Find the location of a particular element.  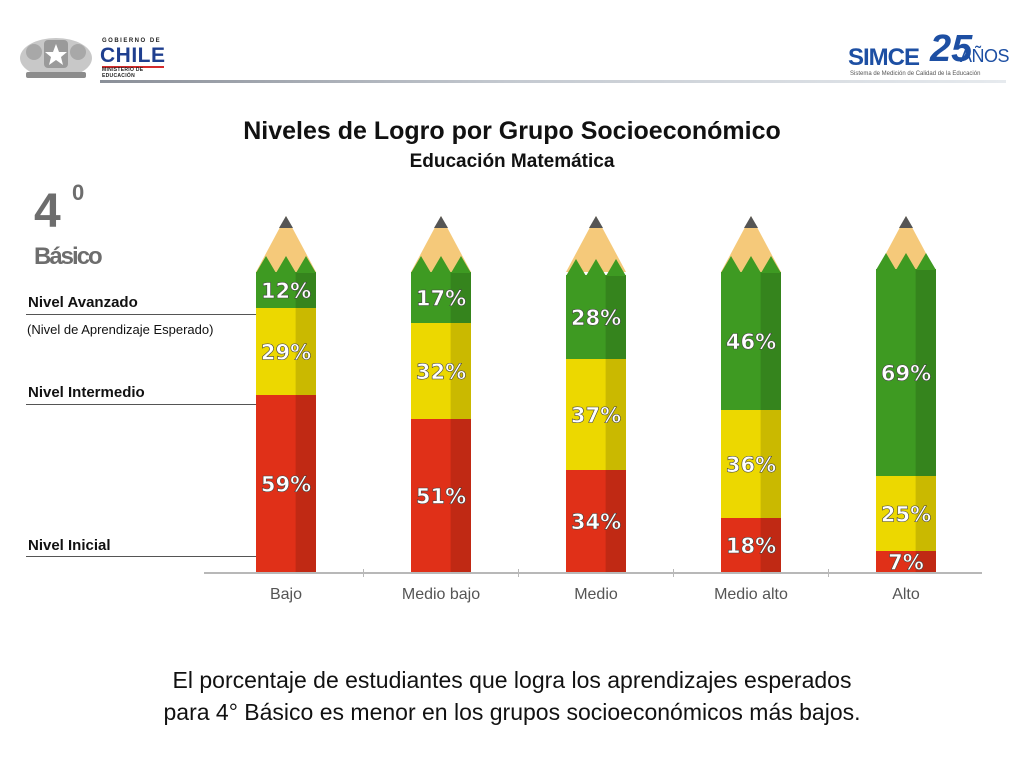

bar-avanzado-medio-bajo is located at coordinates (441, 297).